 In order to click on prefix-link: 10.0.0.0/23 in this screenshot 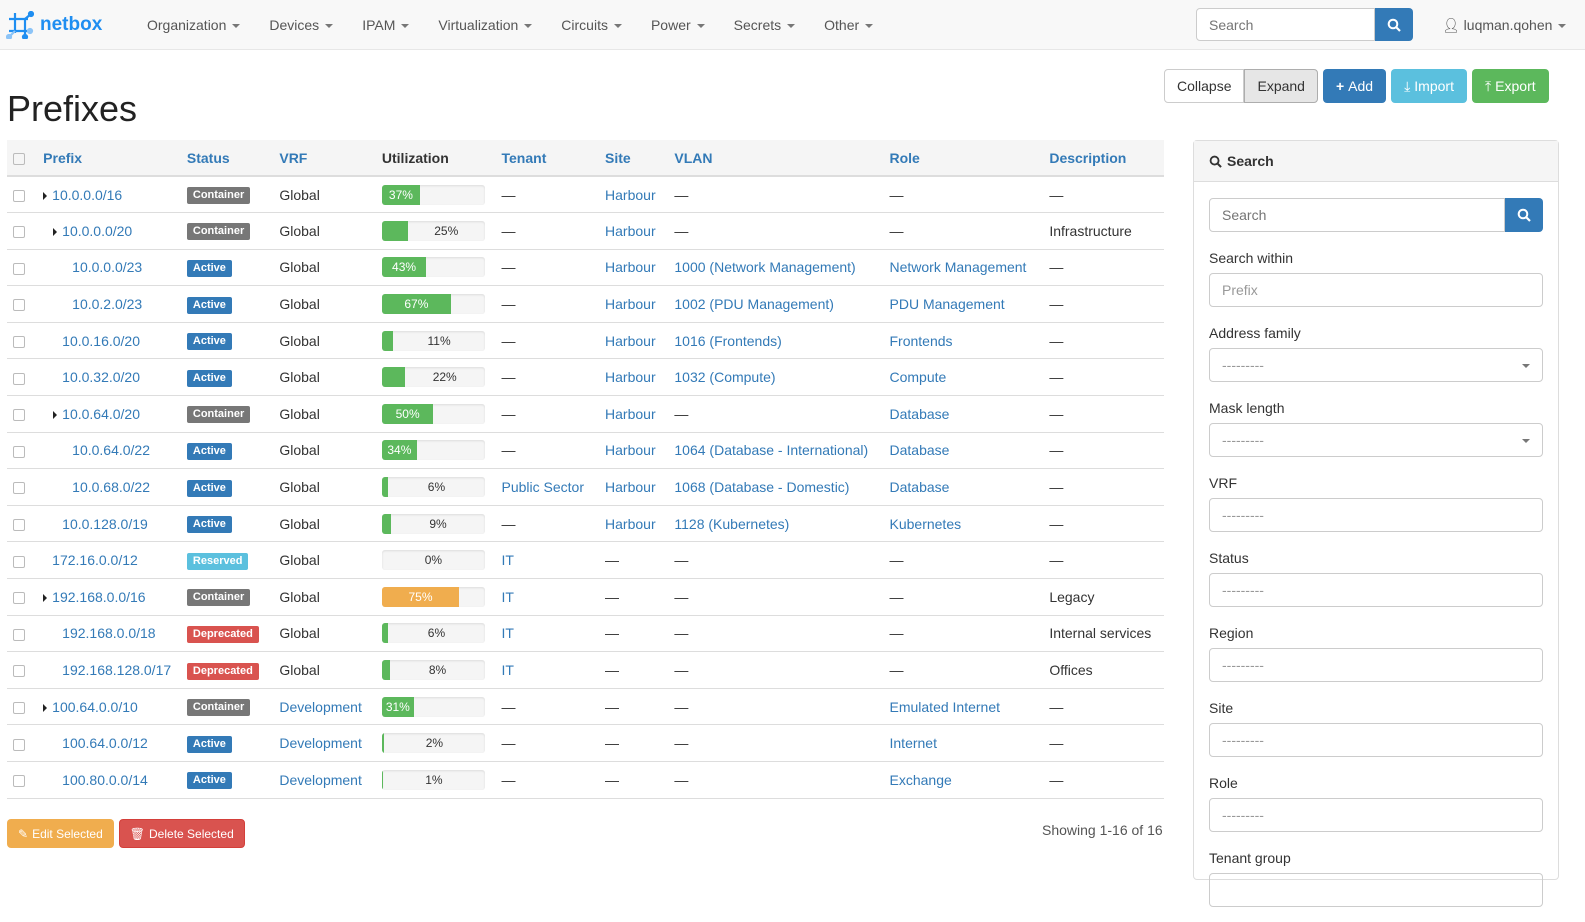, I will do `click(107, 267)`.